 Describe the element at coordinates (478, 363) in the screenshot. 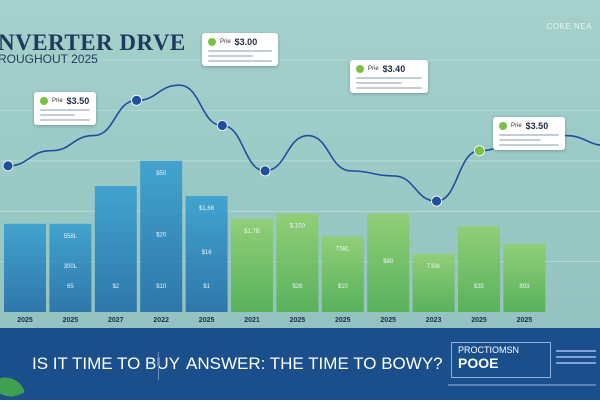

I see `brand-name-line2: POOE` at that location.